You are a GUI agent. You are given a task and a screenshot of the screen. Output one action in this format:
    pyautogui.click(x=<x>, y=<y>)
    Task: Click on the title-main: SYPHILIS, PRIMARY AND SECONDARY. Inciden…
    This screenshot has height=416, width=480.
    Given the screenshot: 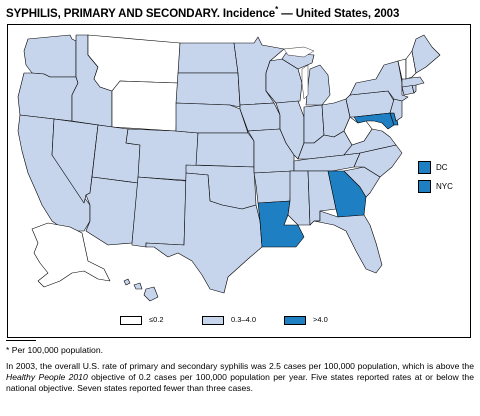 What is the action you would take?
    pyautogui.click(x=141, y=13)
    